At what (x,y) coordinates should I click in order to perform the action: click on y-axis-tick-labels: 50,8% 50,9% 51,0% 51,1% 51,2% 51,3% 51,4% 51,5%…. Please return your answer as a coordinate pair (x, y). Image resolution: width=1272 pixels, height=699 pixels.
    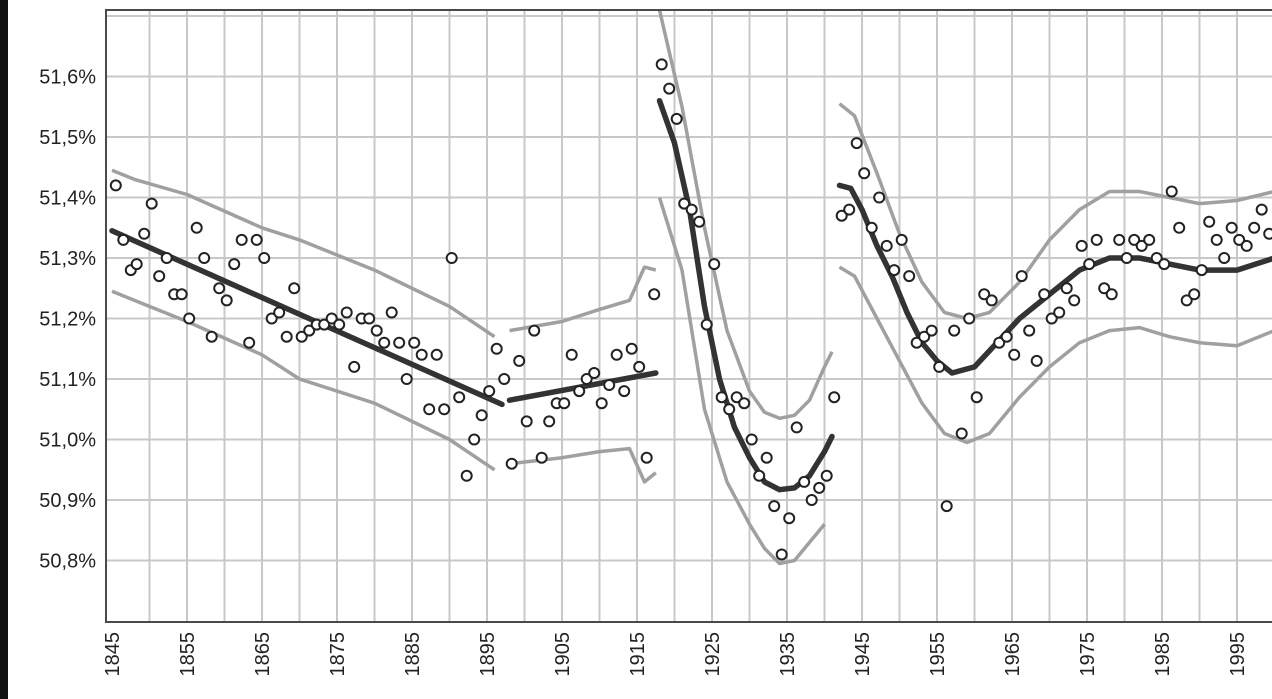
    Looking at the image, I should click on (67, 320).